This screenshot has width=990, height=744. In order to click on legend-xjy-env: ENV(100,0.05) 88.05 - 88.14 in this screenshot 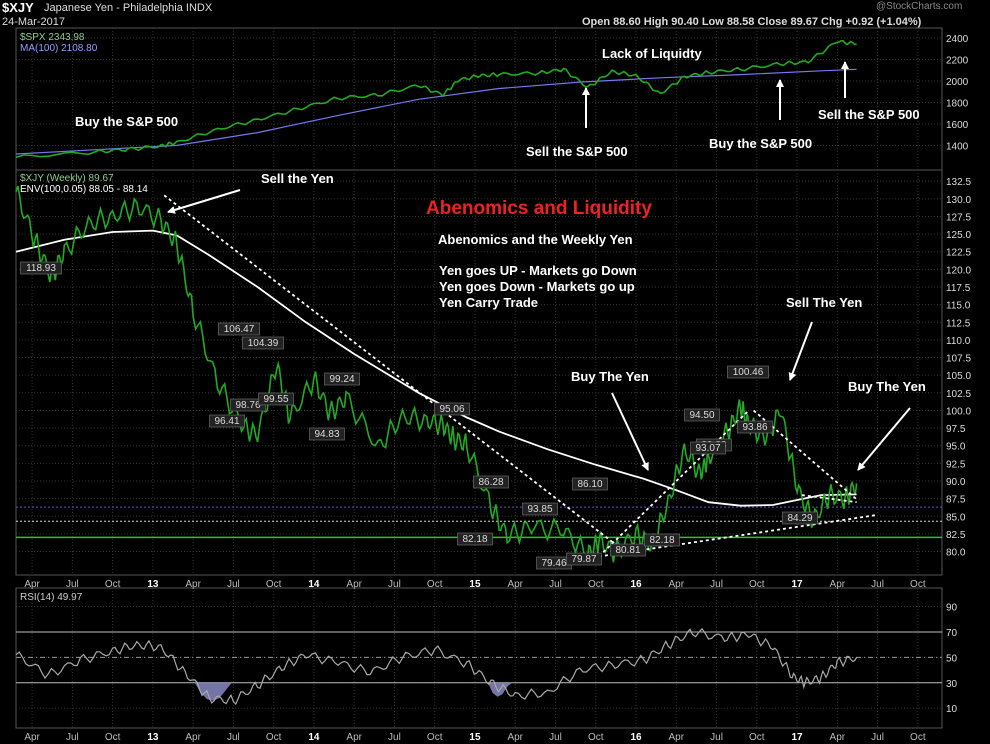, I will do `click(84, 189)`.